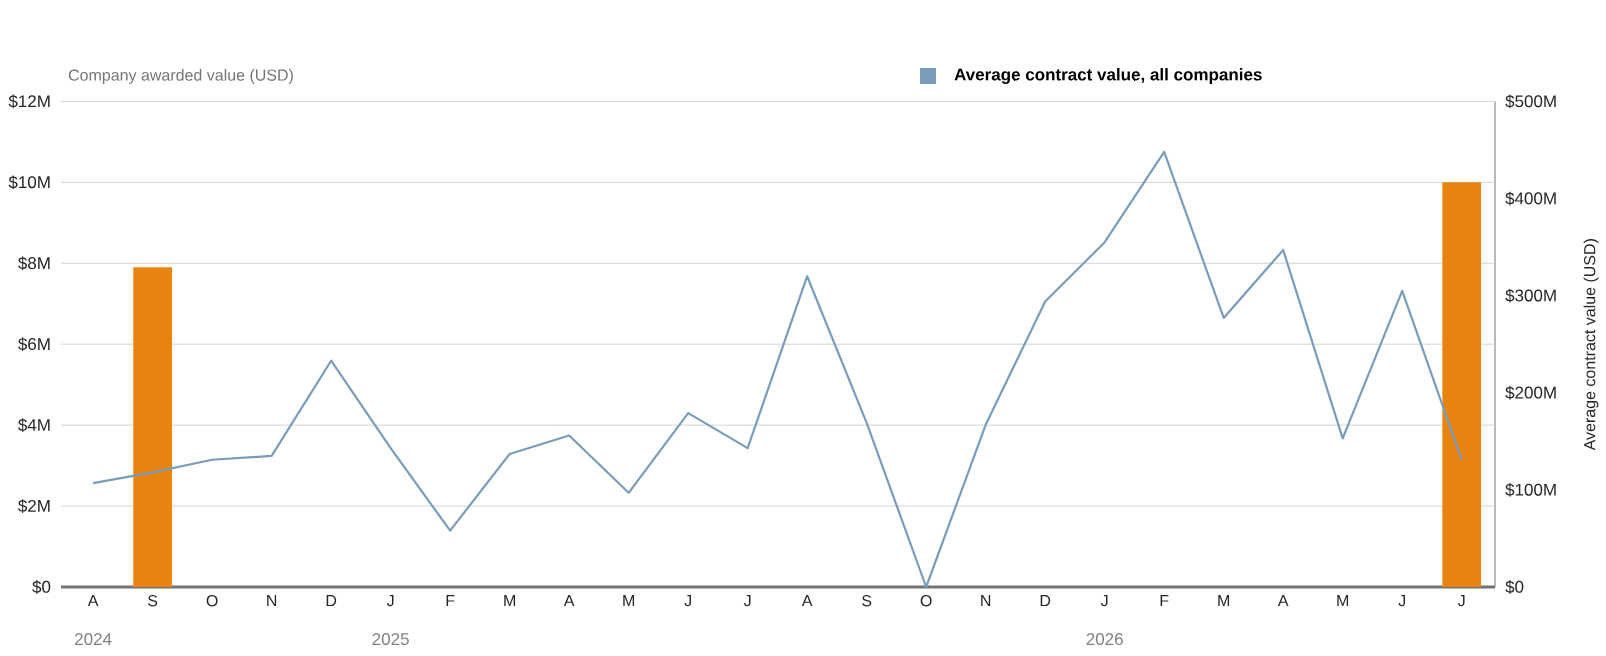 The width and height of the screenshot is (1606, 656). What do you see at coordinates (390, 639) in the screenshot?
I see `text: 2025` at bounding box center [390, 639].